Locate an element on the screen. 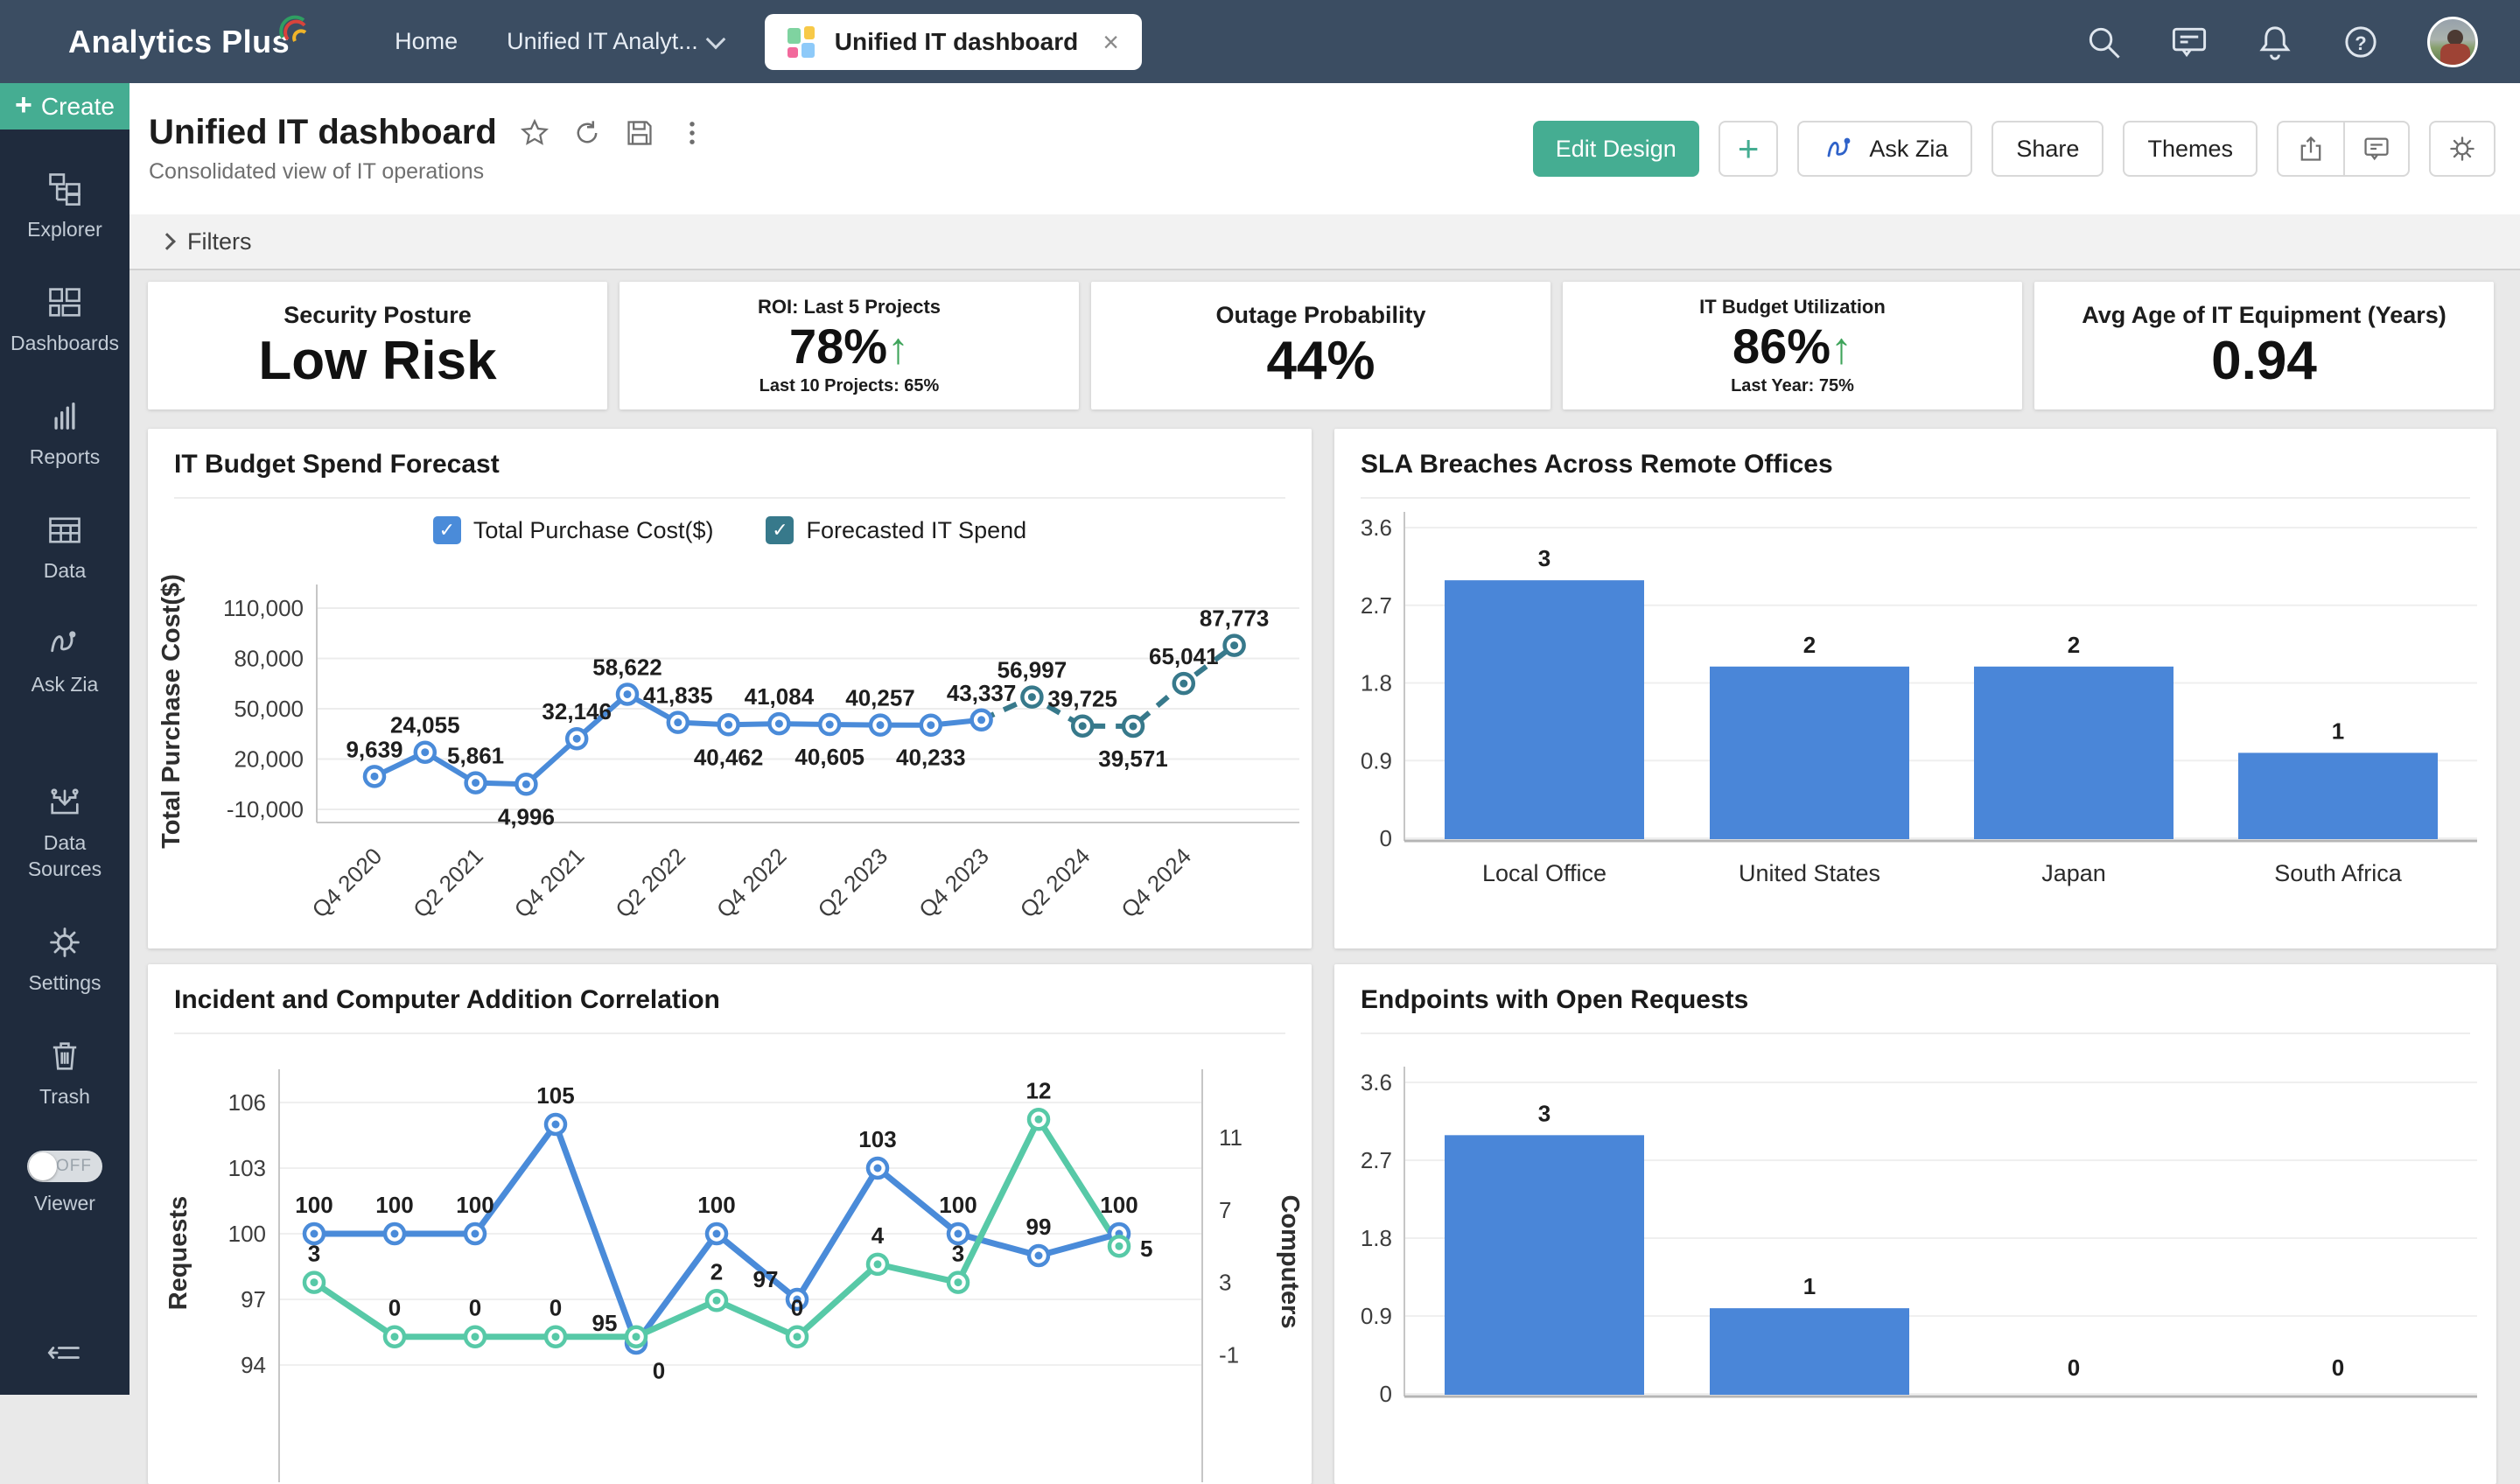 This screenshot has height=1484, width=2520. tab-close-icon: × is located at coordinates (1110, 41).